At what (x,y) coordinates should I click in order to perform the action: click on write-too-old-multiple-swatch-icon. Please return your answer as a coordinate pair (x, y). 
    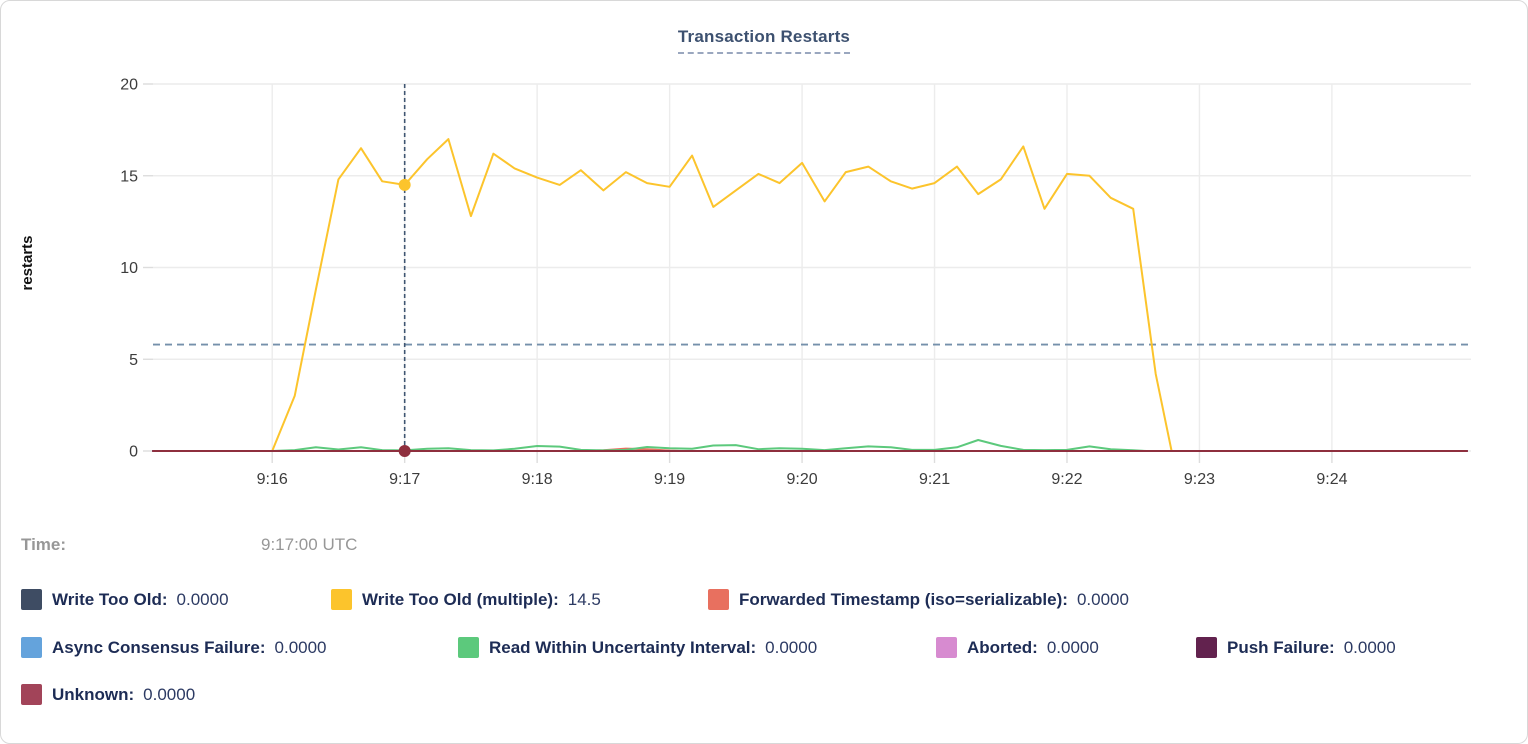
    Looking at the image, I should click on (341, 599).